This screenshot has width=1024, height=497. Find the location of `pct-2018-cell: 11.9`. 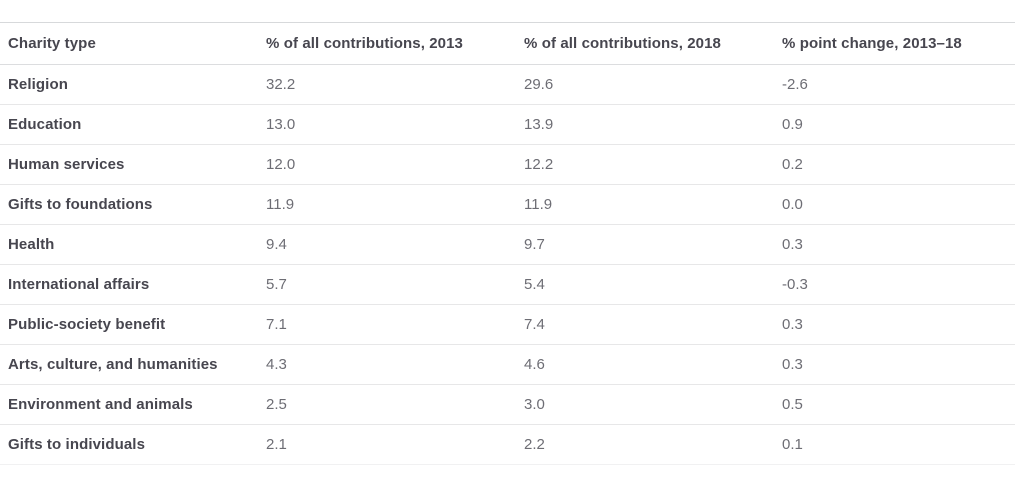

pct-2018-cell: 11.9 is located at coordinates (645, 204).